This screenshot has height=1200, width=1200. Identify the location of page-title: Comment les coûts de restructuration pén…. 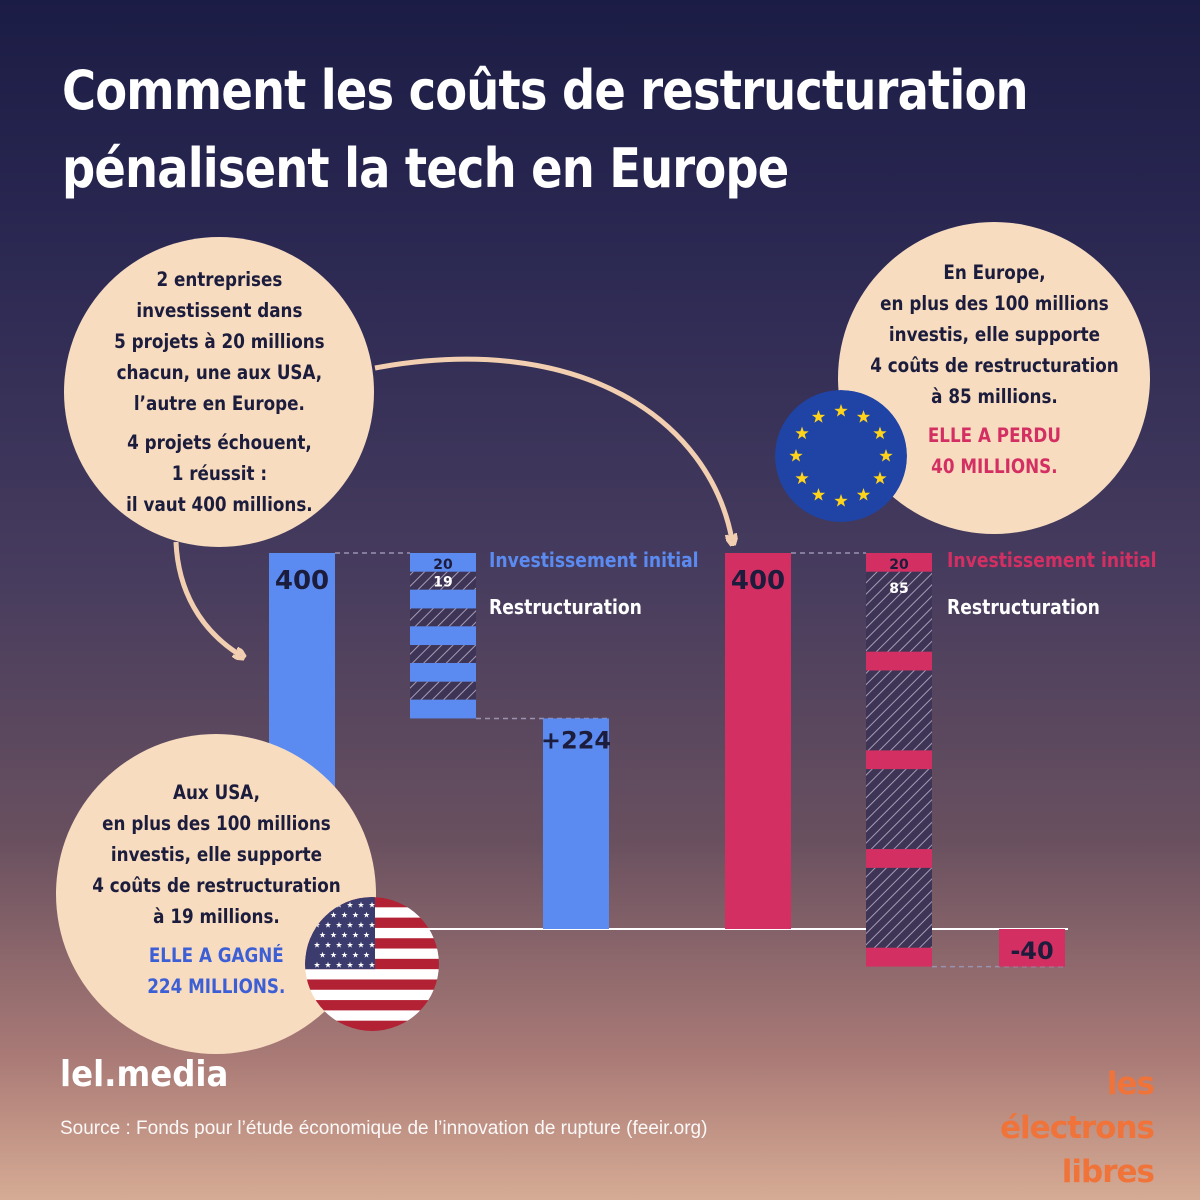
(545, 130).